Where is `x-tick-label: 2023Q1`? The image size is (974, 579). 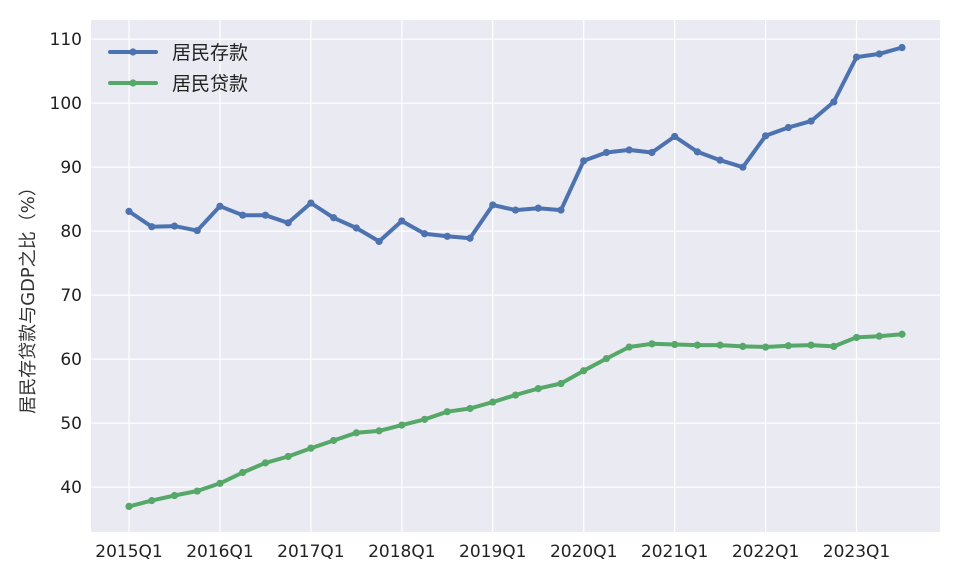 x-tick-label: 2023Q1 is located at coordinates (856, 552).